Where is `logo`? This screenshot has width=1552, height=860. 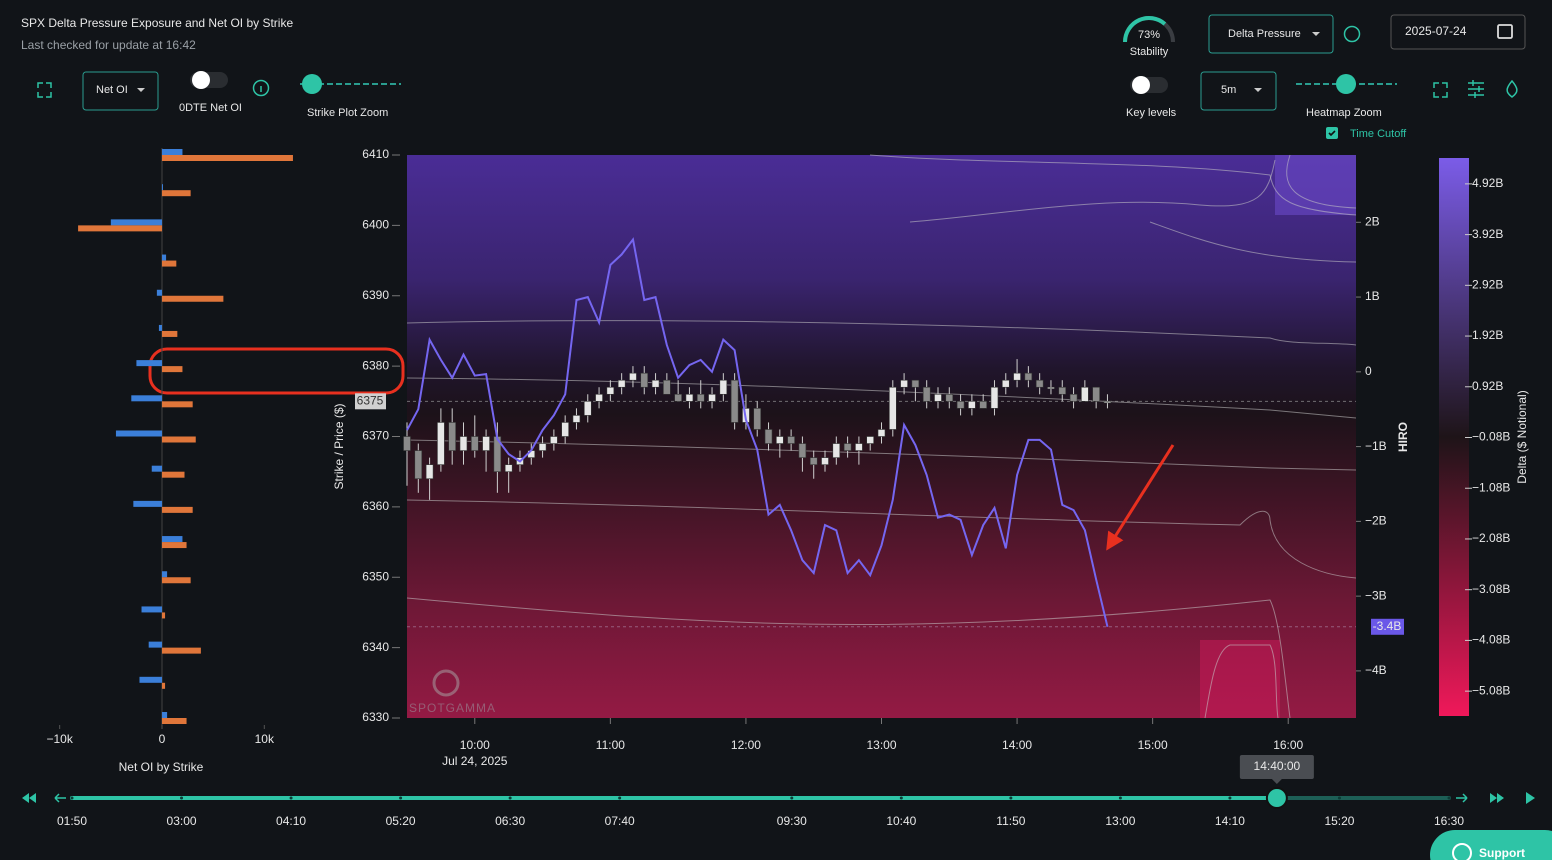 logo is located at coordinates (446, 683).